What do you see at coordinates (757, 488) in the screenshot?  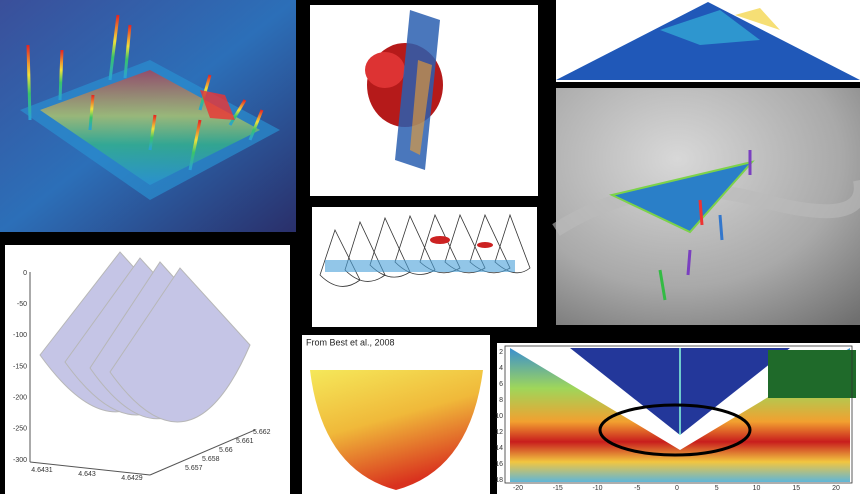 I see `x-tick-label: 10` at bounding box center [757, 488].